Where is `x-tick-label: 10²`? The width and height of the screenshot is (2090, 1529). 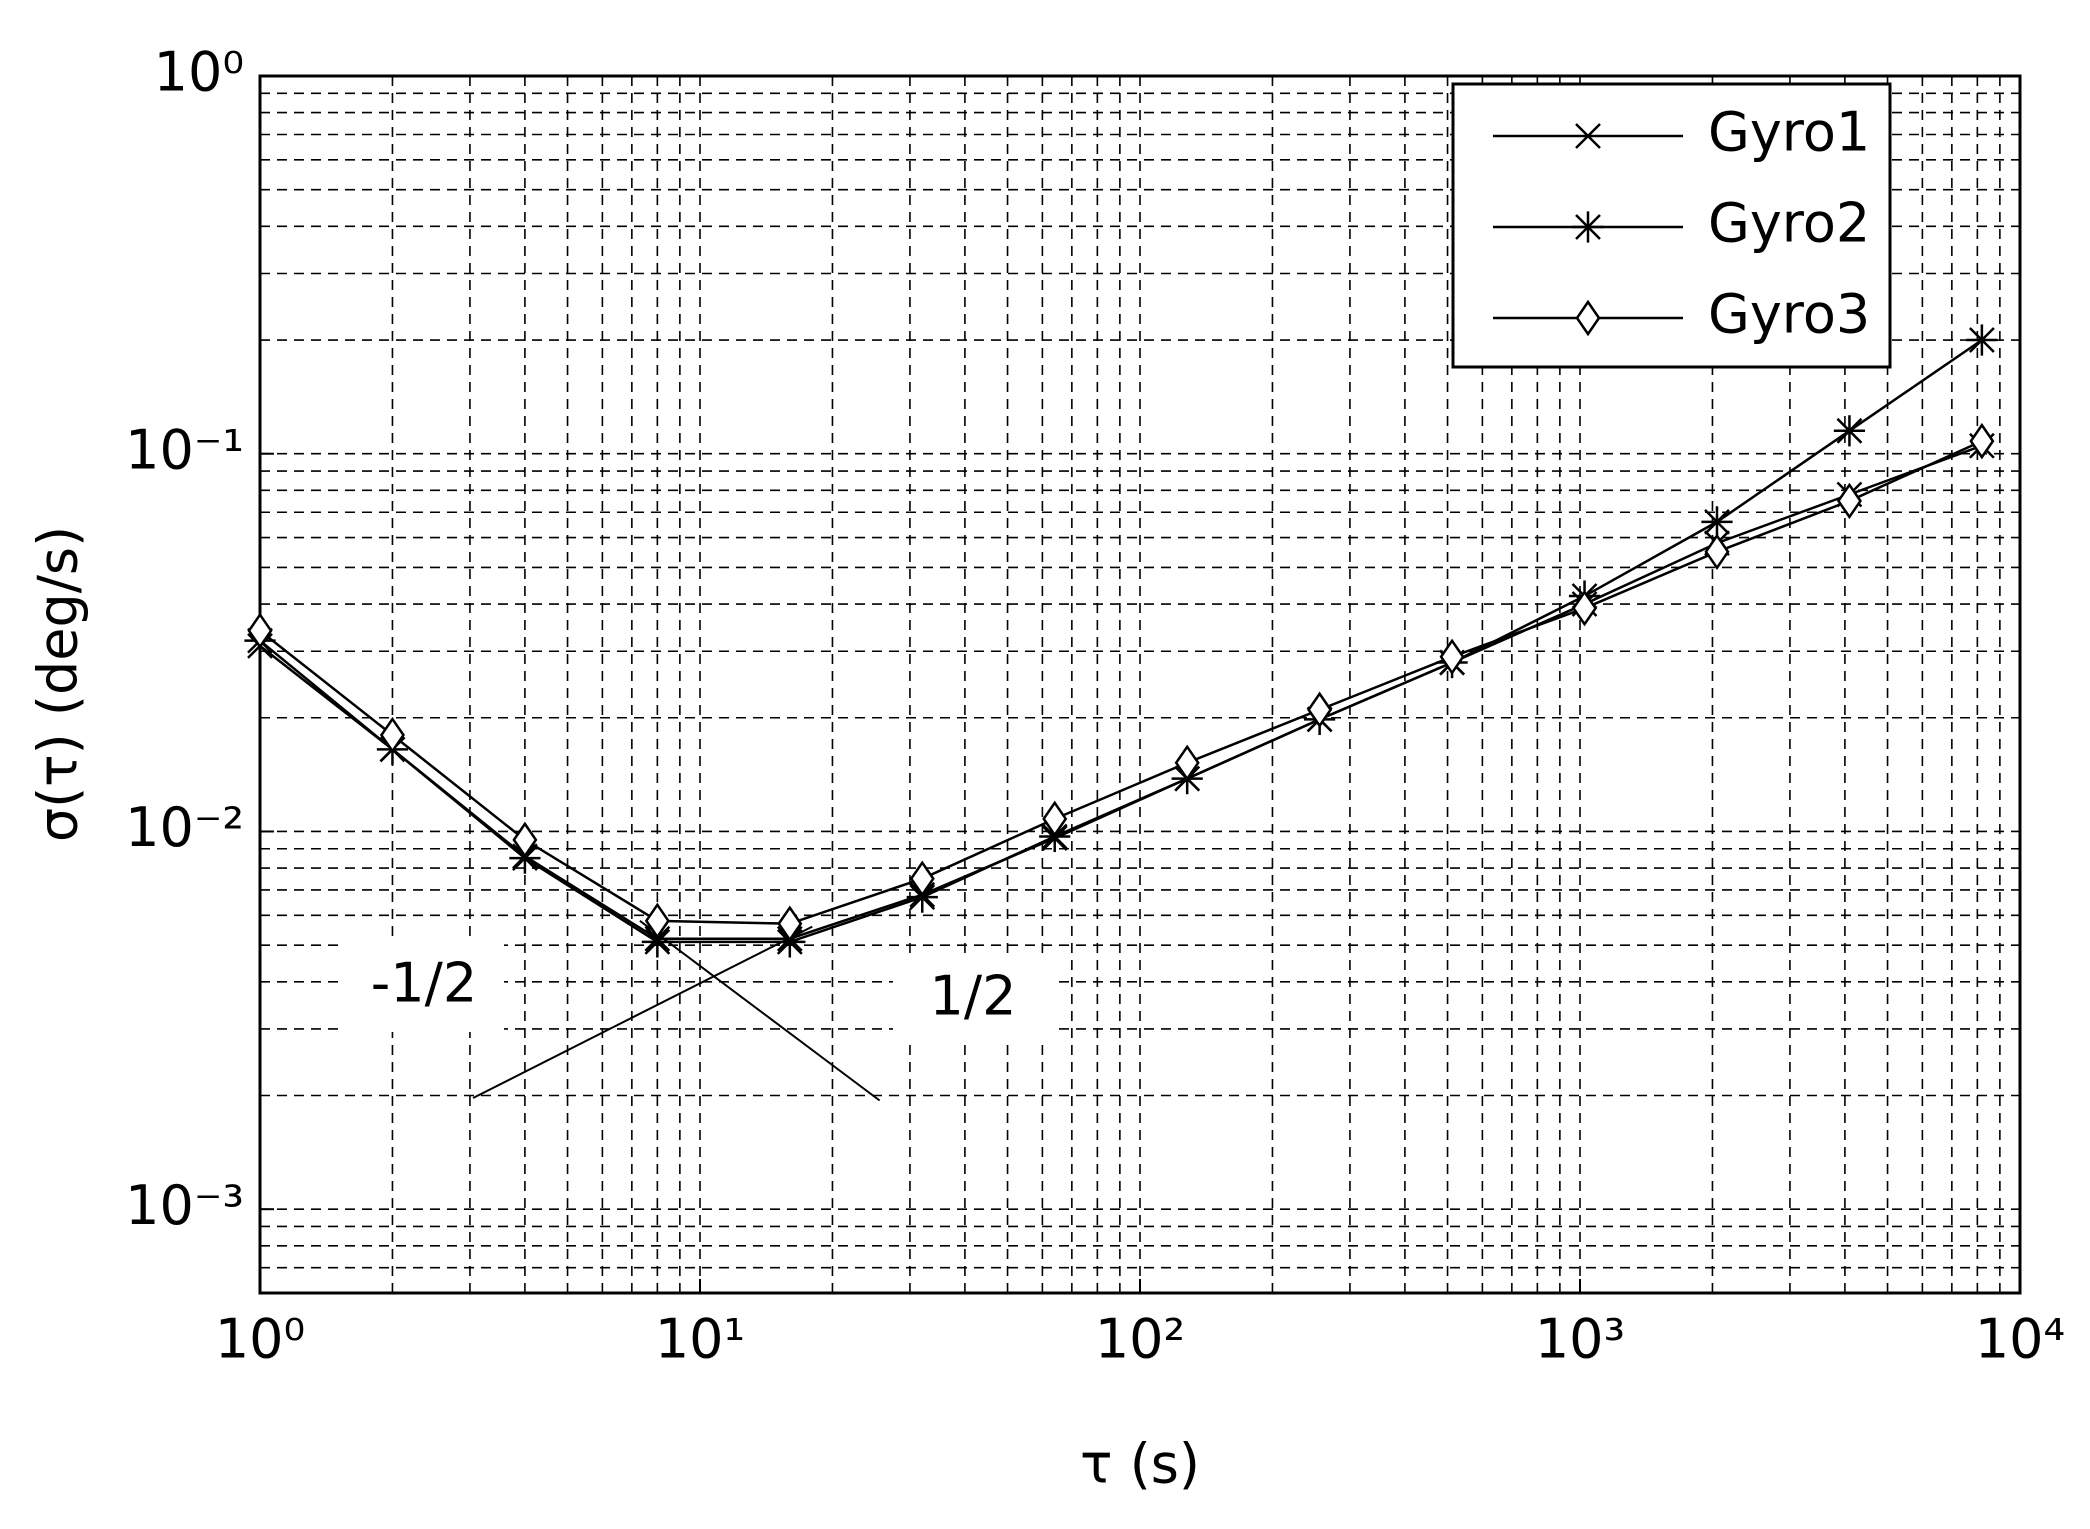 x-tick-label: 10² is located at coordinates (1140, 1339).